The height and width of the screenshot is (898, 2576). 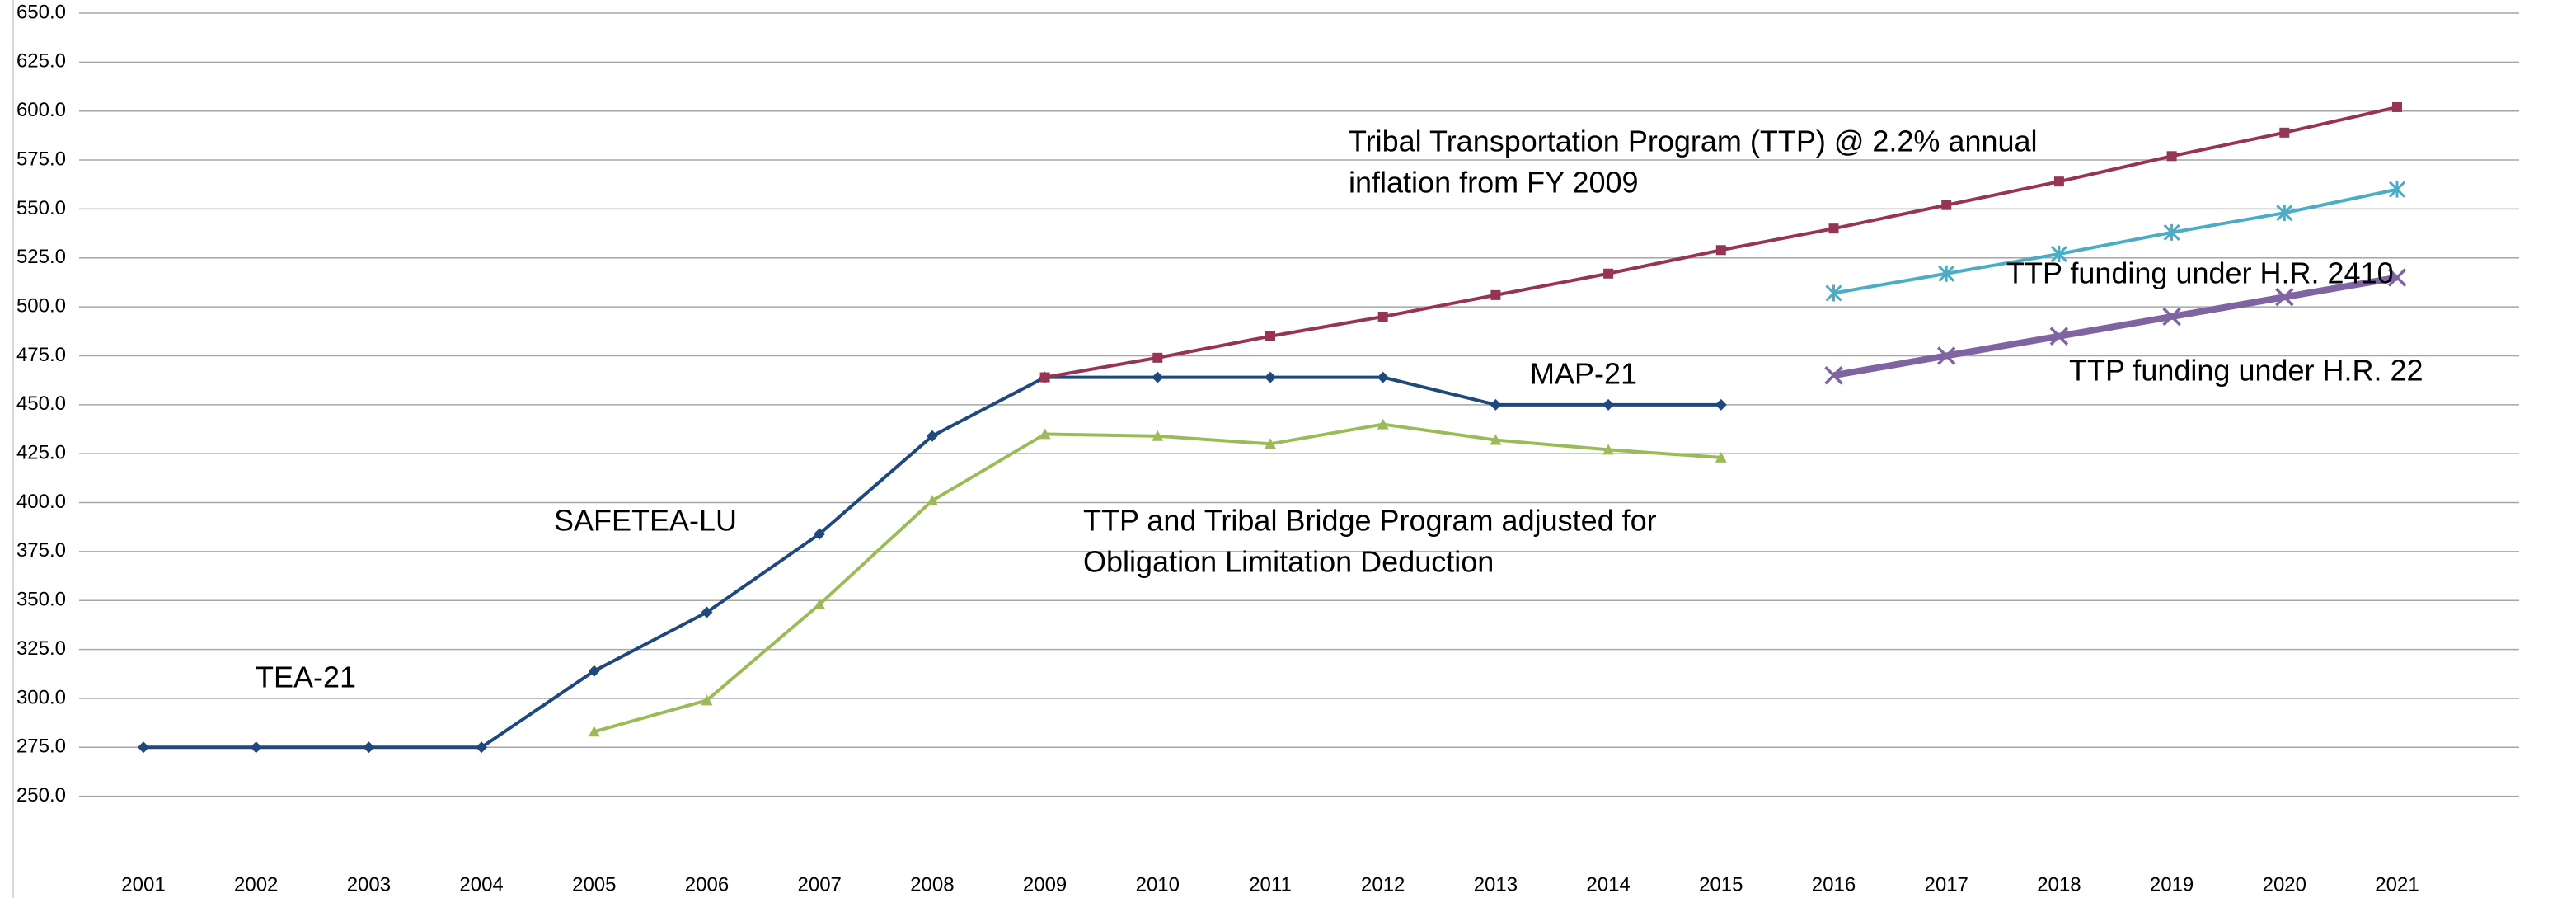 What do you see at coordinates (369, 885) in the screenshot?
I see `x-tick-label: 2003` at bounding box center [369, 885].